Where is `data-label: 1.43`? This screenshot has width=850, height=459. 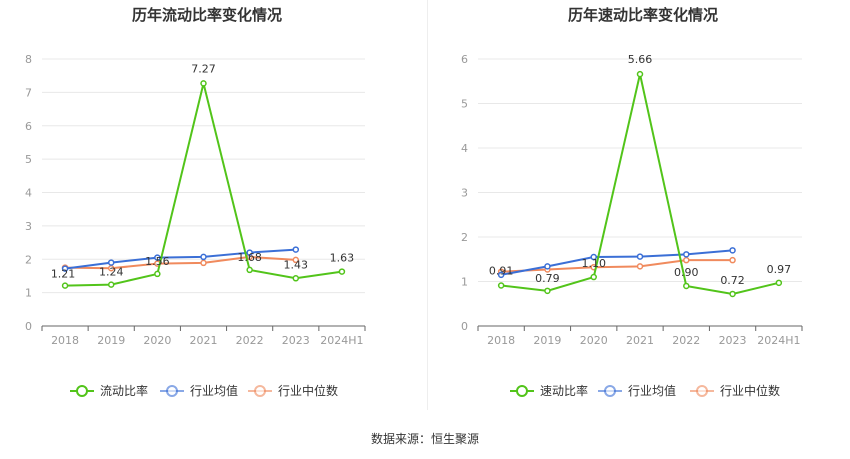
data-label: 1.43 is located at coordinates (296, 264).